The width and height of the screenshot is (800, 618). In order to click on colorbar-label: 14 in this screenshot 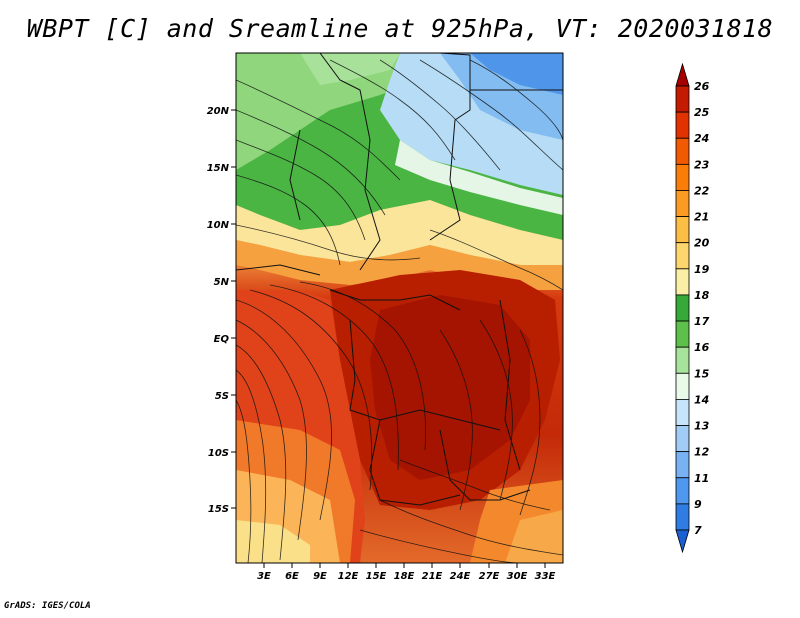, I will do `click(701, 399)`.